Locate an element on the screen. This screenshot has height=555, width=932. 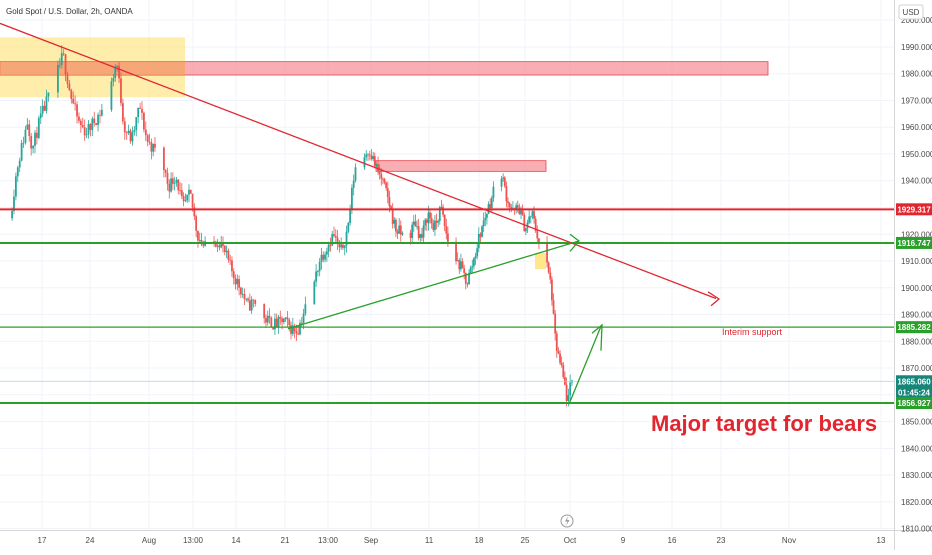
annotations: Interim support Major target for bears is located at coordinates (764, 381).